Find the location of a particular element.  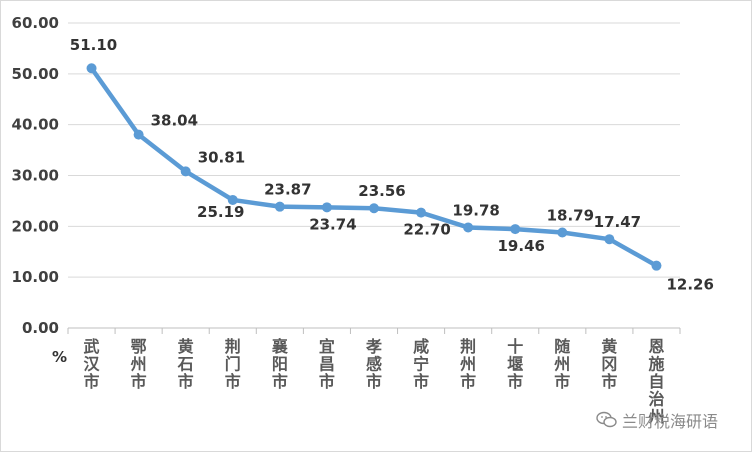

data-label: 38.04 is located at coordinates (174, 121).